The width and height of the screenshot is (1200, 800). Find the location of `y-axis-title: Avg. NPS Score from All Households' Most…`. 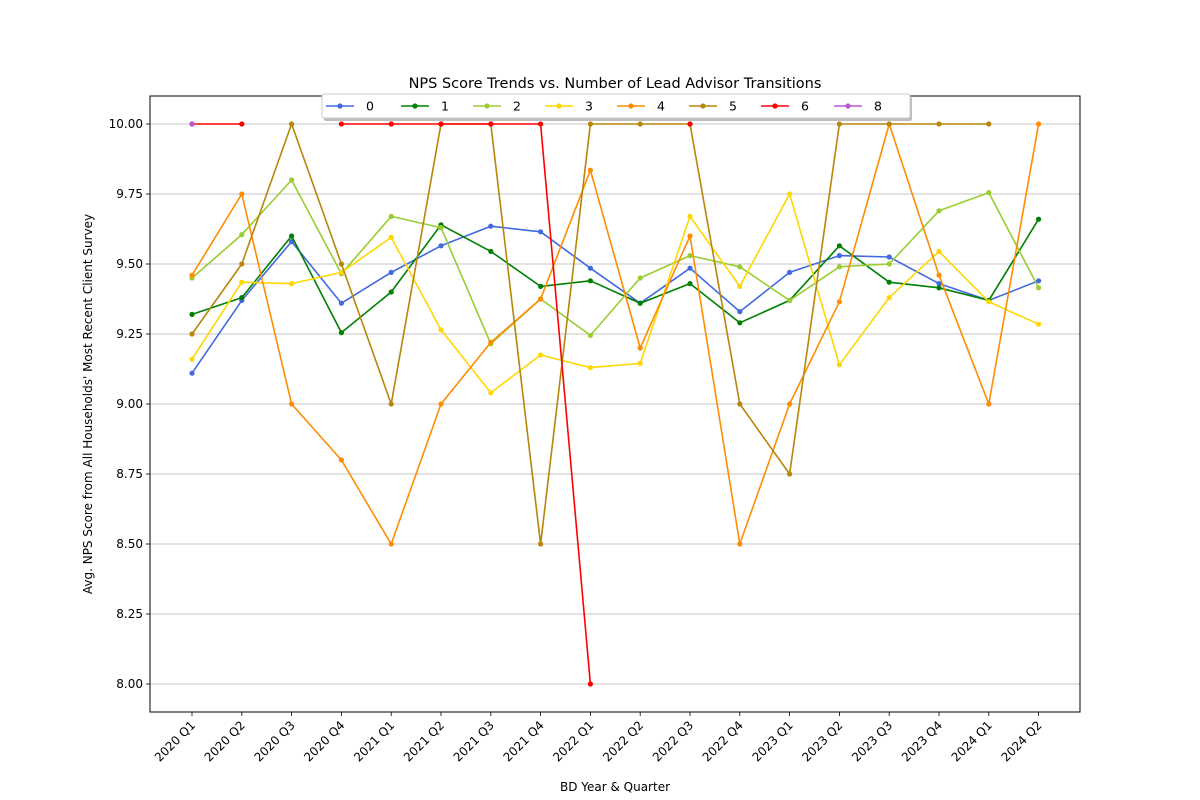

y-axis-title: Avg. NPS Score from All Households' Most… is located at coordinates (88, 404).